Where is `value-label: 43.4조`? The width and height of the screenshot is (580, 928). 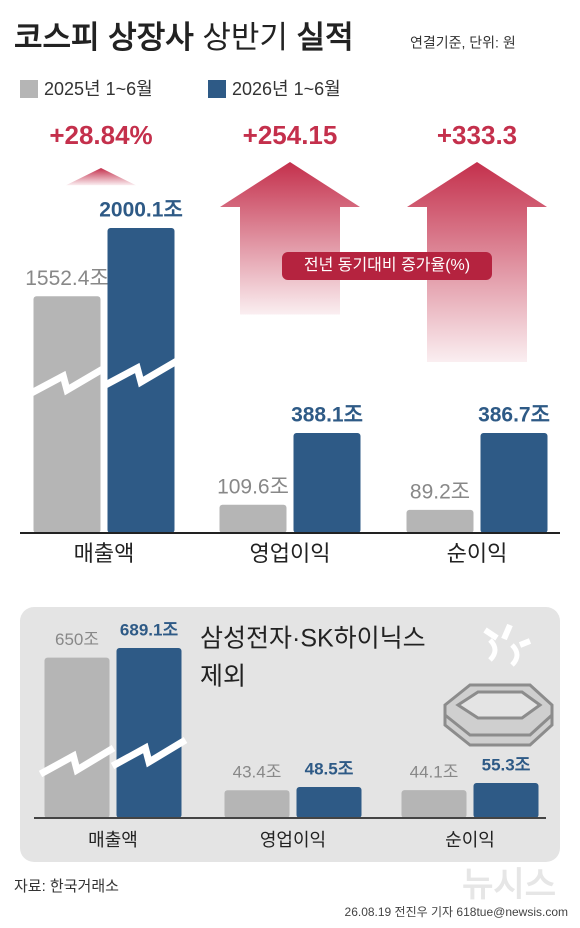 value-label: 43.4조 is located at coordinates (257, 772).